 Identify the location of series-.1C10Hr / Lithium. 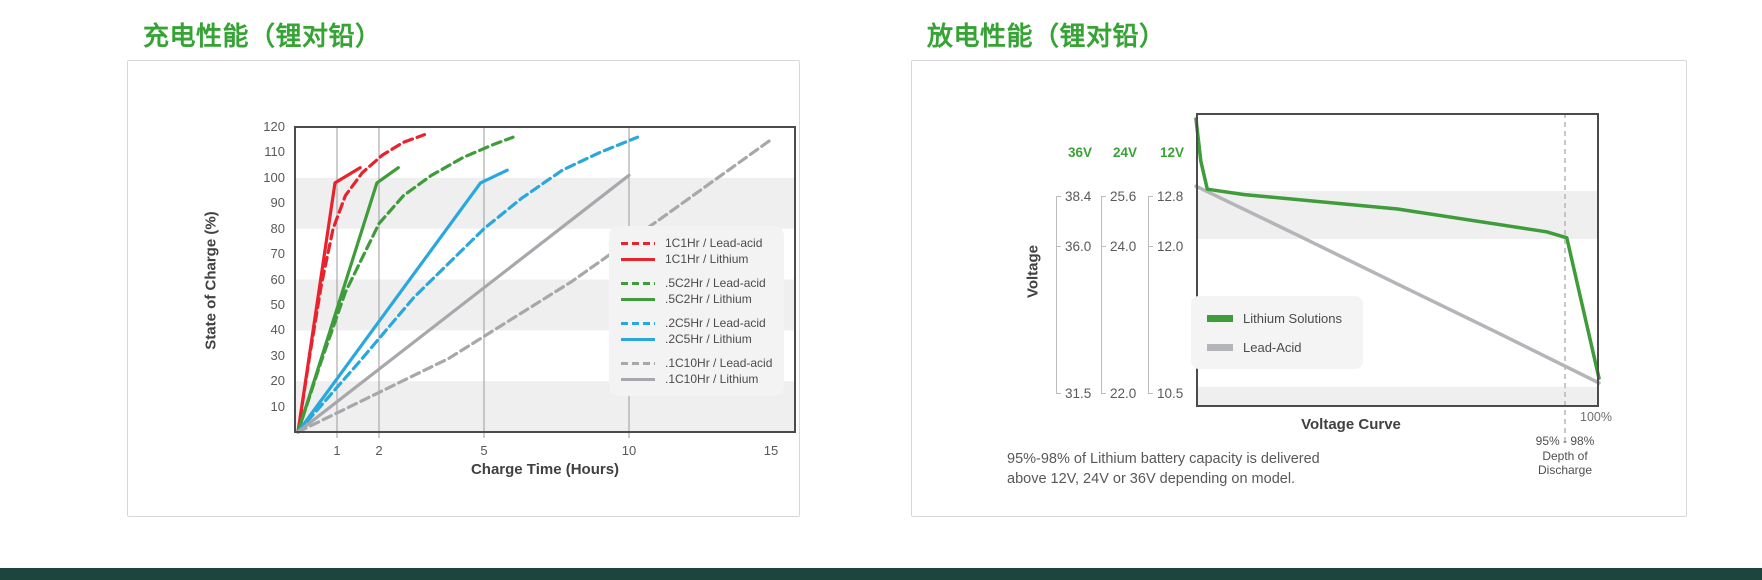
(463, 303).